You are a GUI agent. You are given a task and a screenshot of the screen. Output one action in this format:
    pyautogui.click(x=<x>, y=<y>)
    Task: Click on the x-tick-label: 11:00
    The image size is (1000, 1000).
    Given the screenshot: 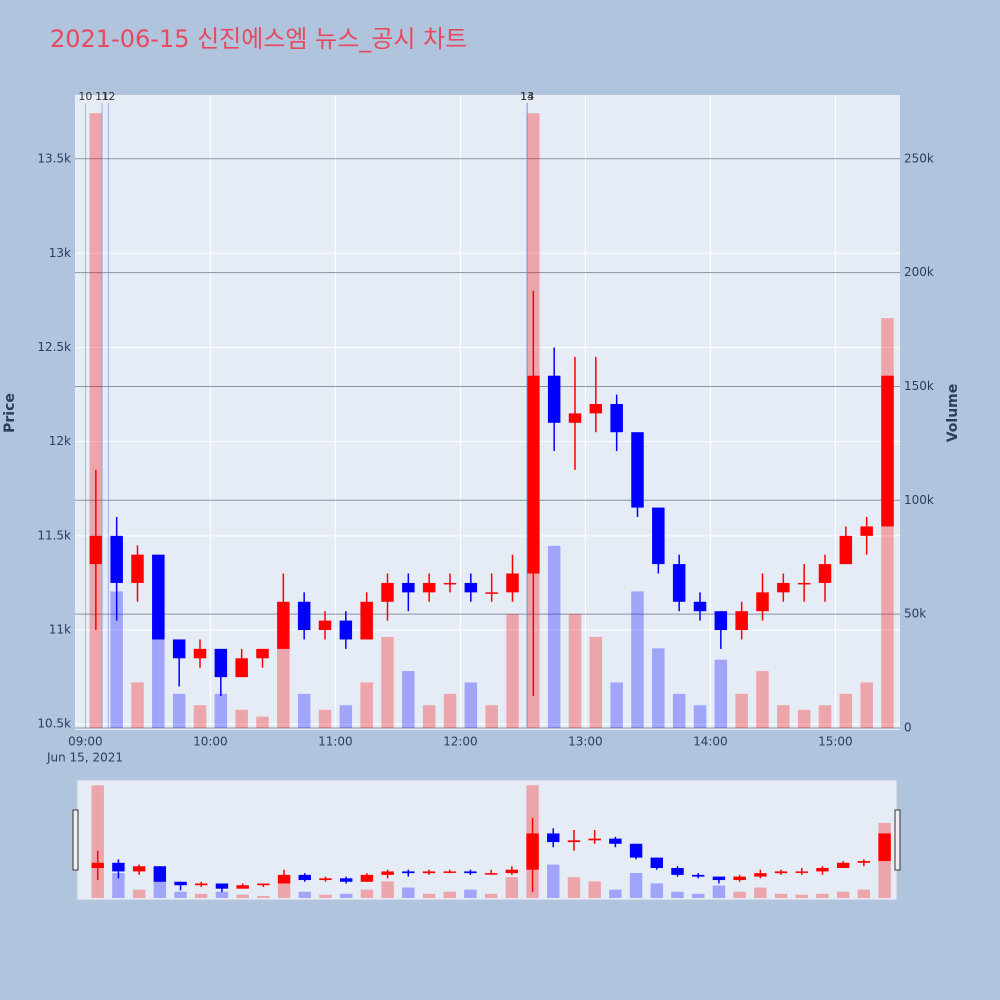 What is the action you would take?
    pyautogui.click(x=335, y=742)
    